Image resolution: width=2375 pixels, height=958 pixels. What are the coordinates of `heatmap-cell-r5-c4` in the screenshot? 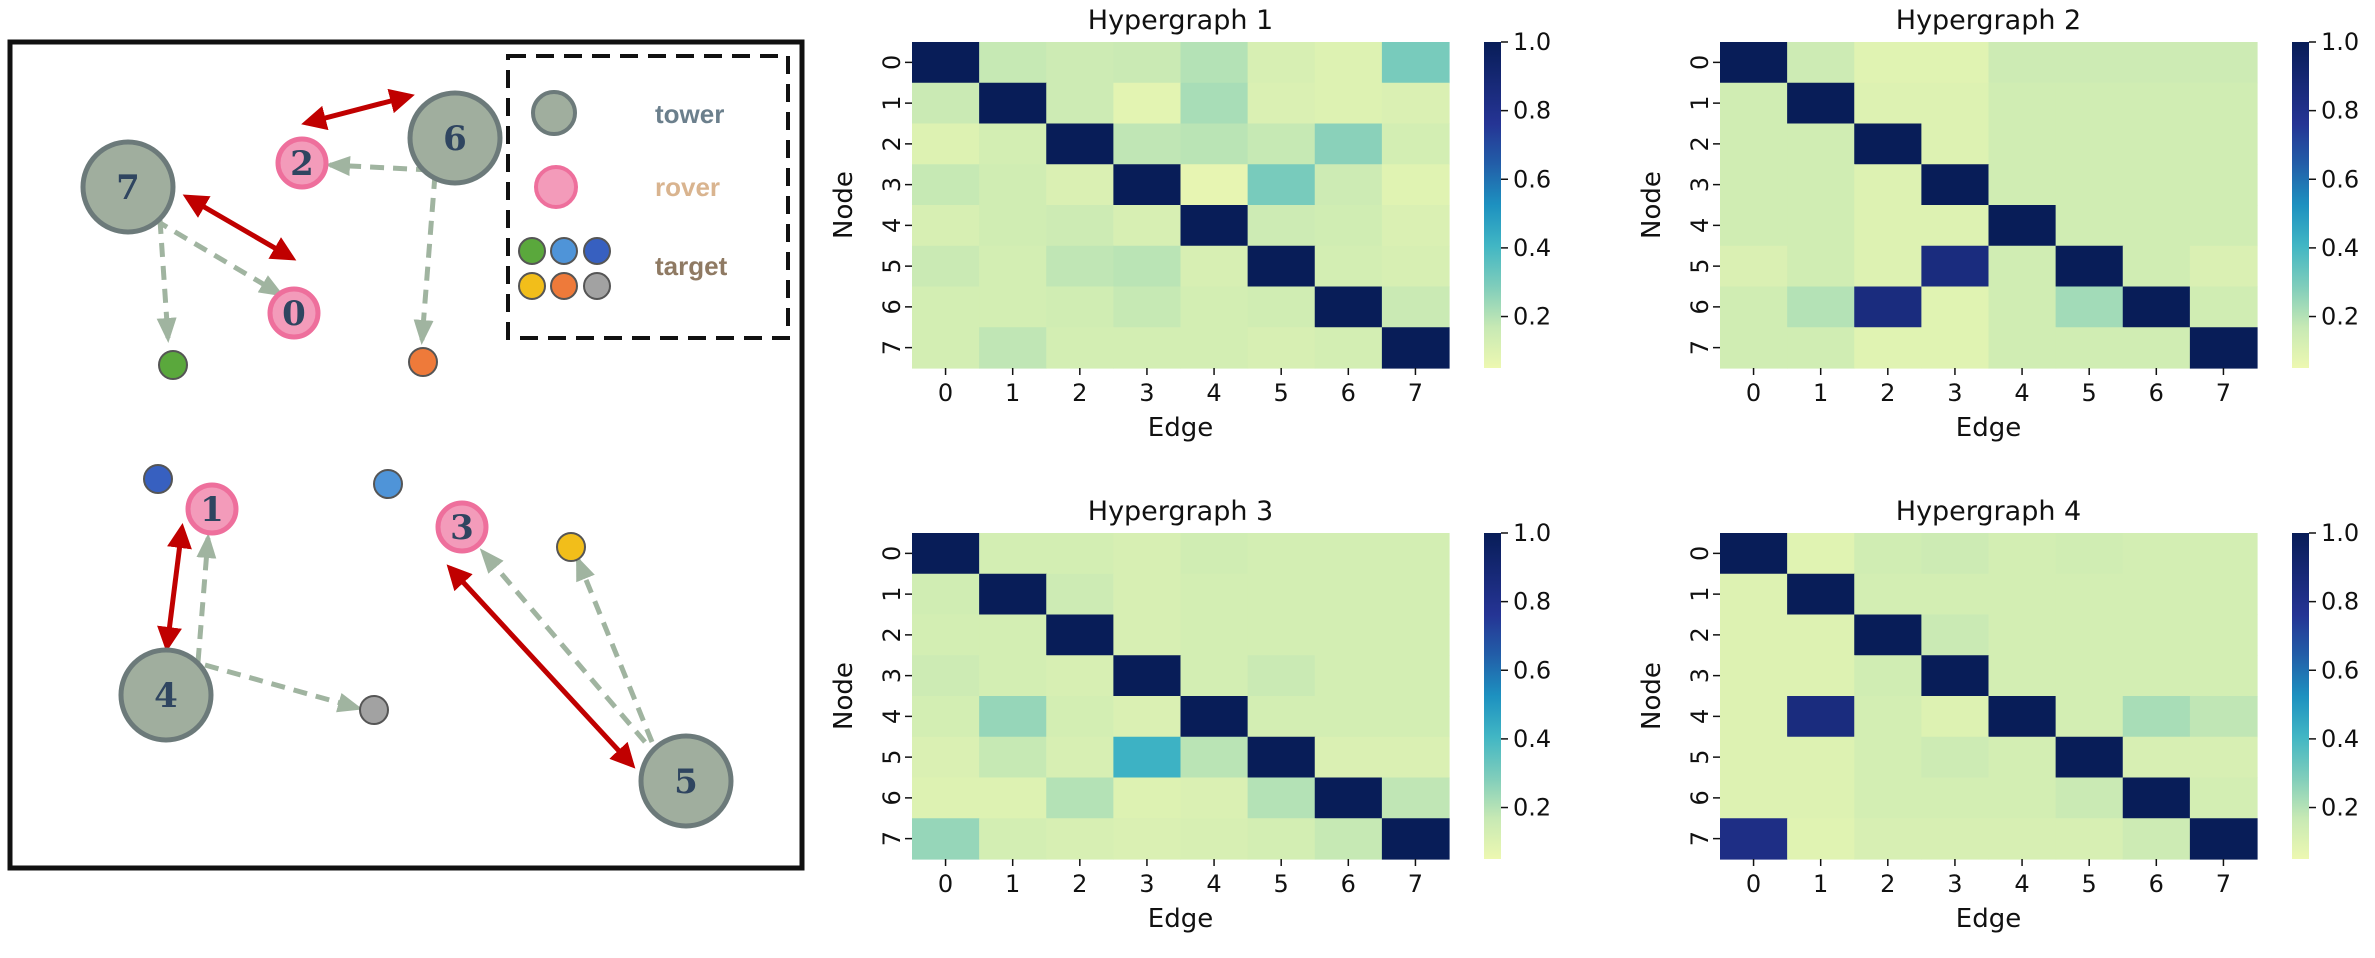 It's located at (1214, 266).